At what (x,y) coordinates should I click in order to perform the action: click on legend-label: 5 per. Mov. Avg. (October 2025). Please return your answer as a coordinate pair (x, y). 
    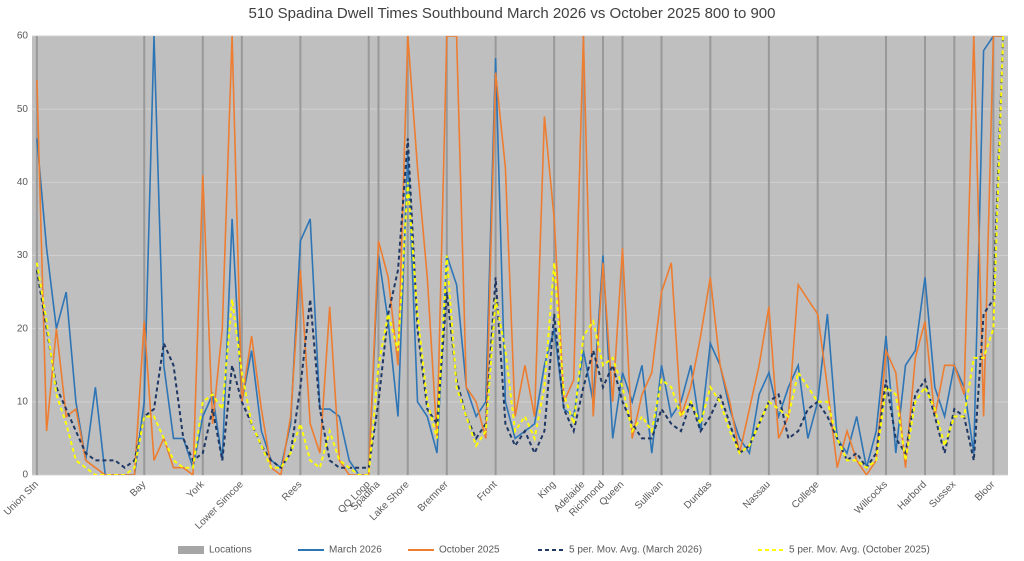
    Looking at the image, I should click on (859, 550).